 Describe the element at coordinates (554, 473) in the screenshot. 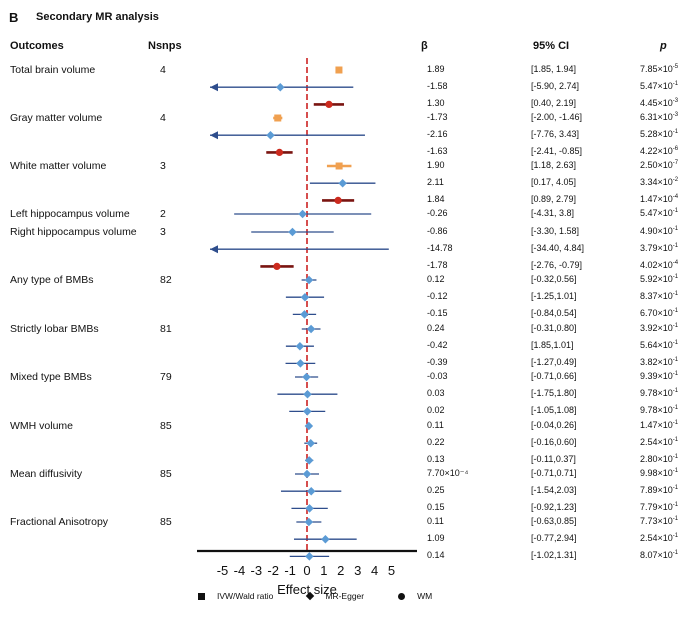

I see `ci-value: [-0.71,0.71]` at that location.